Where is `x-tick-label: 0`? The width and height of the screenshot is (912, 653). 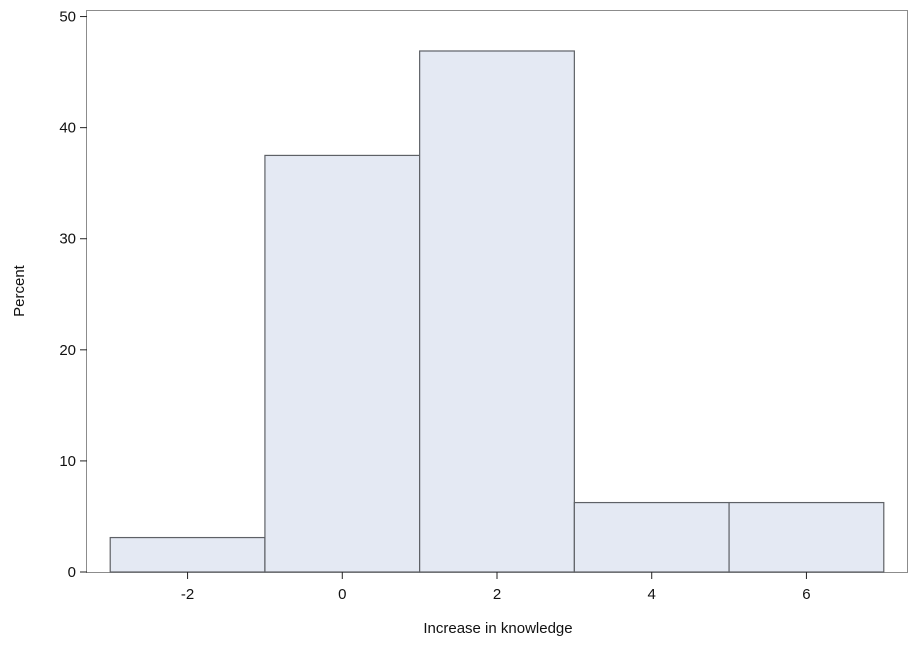
x-tick-label: 0 is located at coordinates (342, 594).